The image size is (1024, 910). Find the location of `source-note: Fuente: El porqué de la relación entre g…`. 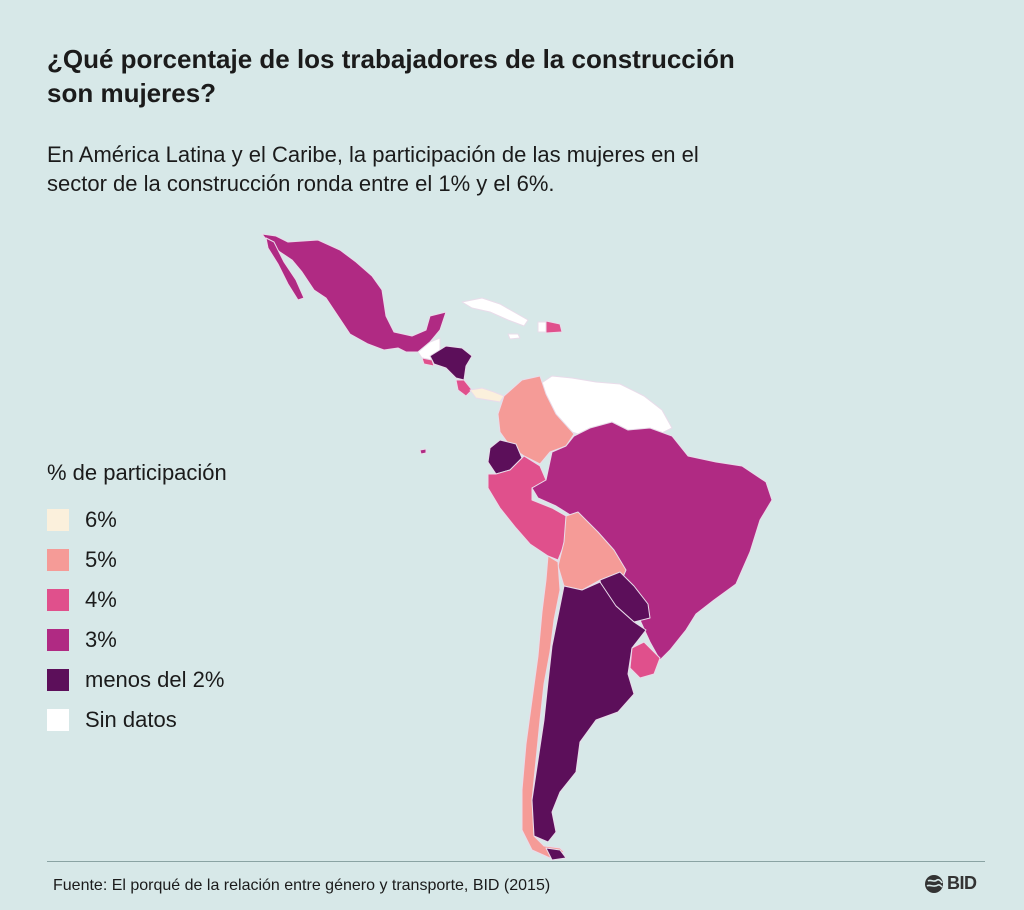

source-note: Fuente: El porqué de la relación entre g… is located at coordinates (302, 885).